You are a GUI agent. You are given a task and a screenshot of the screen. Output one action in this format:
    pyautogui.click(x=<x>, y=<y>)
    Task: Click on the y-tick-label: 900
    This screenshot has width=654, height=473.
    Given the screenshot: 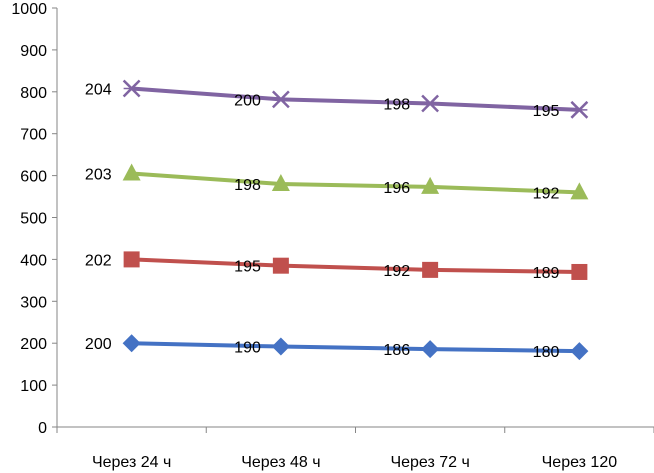 What is the action you would take?
    pyautogui.click(x=33, y=51)
    